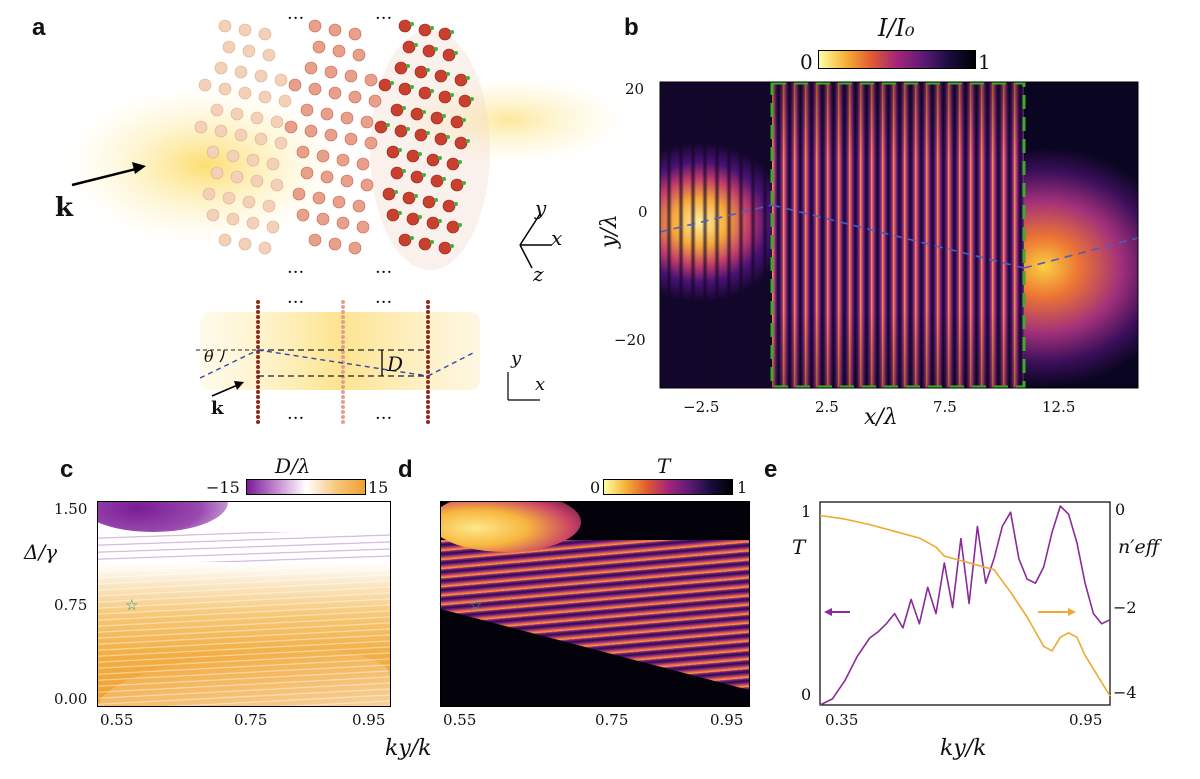  What do you see at coordinates (223, 487) in the screenshot?
I see `colorbar-c-min: −15` at bounding box center [223, 487].